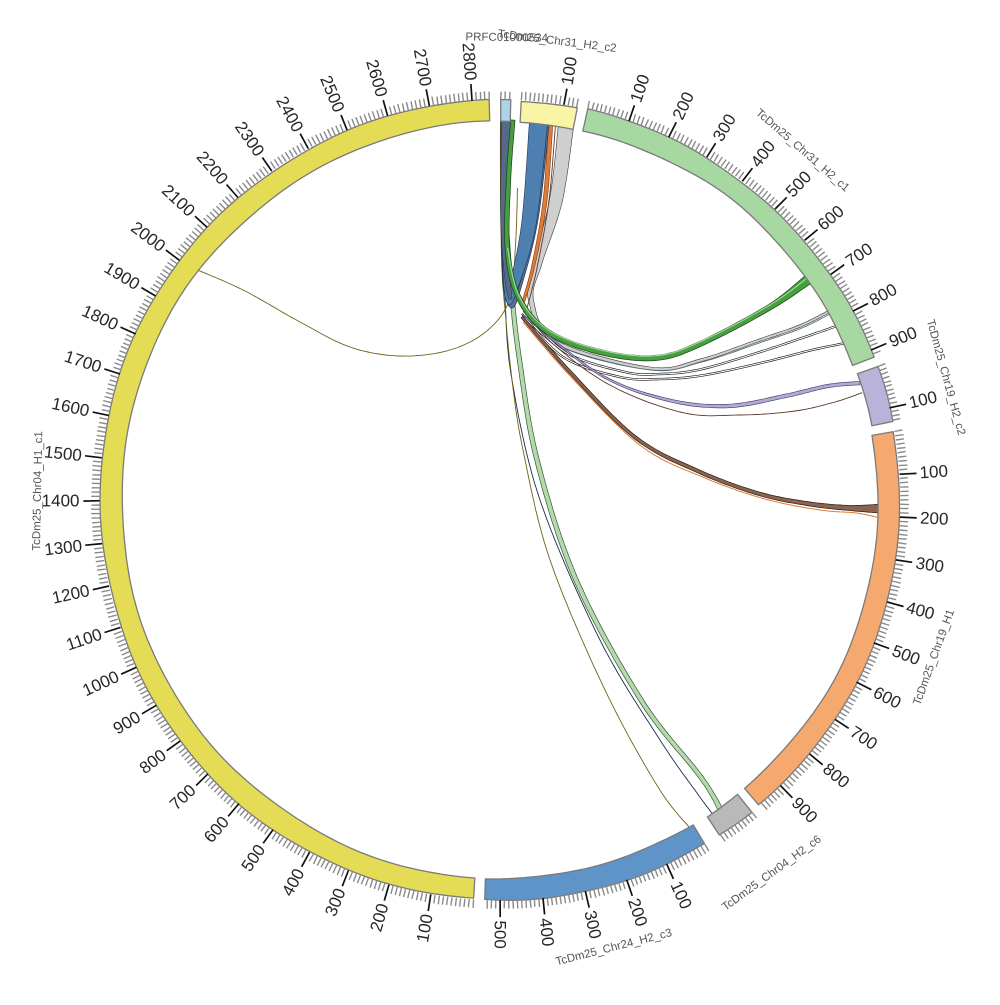 The height and width of the screenshot is (1005, 1000). I want to click on svg-text: 1400, so click(61, 500).